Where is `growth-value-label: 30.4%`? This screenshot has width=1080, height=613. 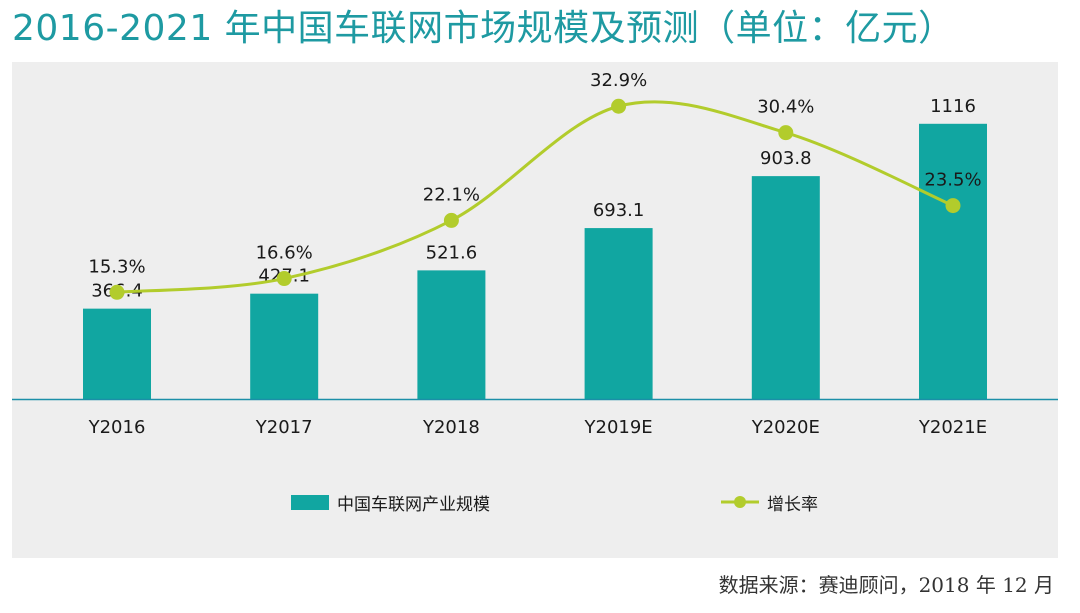 growth-value-label: 30.4% is located at coordinates (785, 107).